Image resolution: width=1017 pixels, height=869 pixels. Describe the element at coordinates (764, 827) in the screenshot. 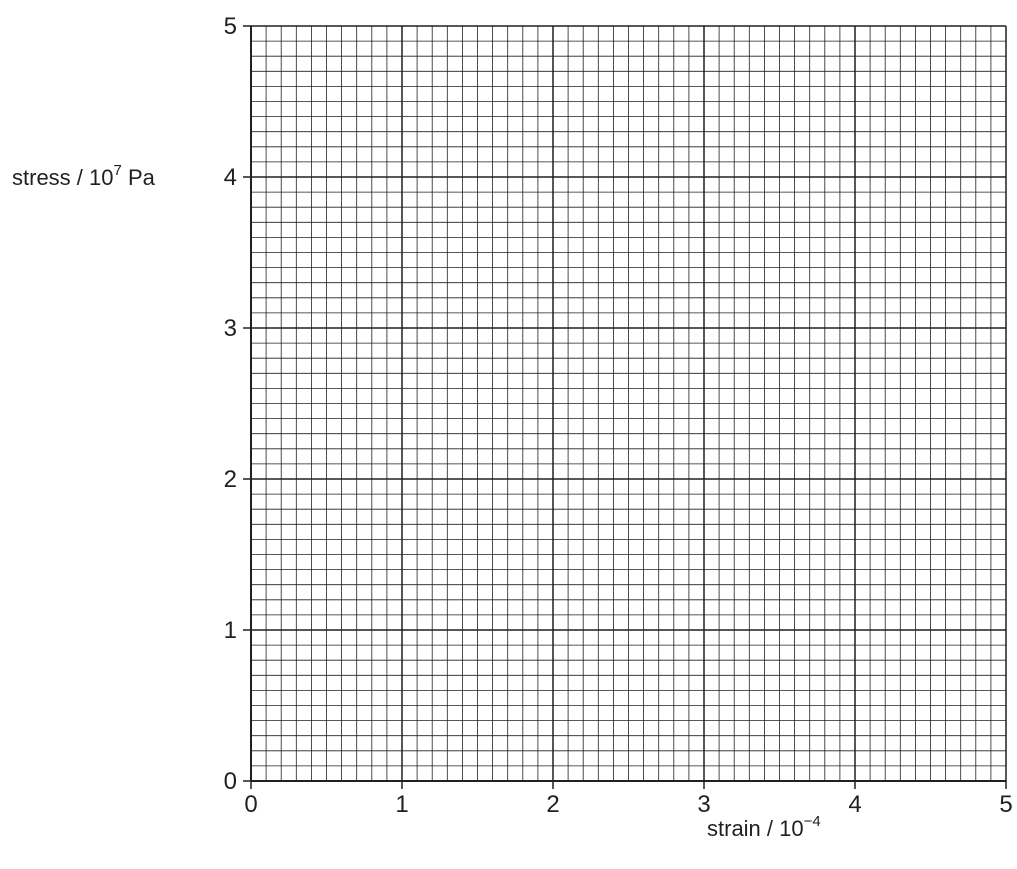

I see `x-axis-label: strain / 10−4` at that location.